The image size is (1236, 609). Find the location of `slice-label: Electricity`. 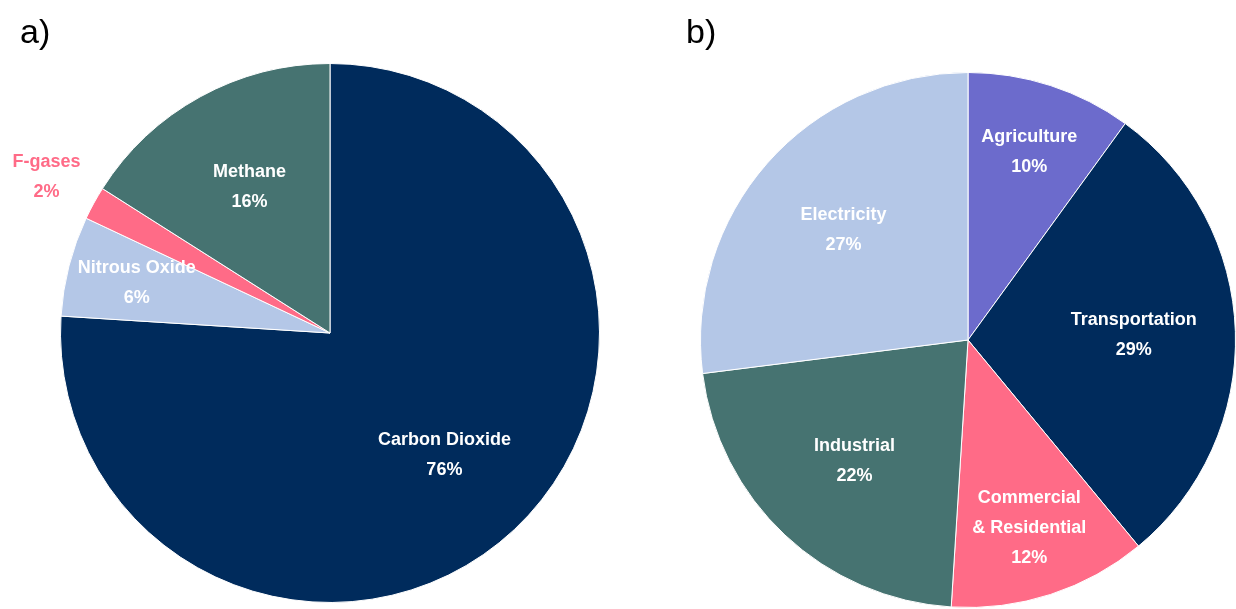

slice-label: Electricity is located at coordinates (843, 214).